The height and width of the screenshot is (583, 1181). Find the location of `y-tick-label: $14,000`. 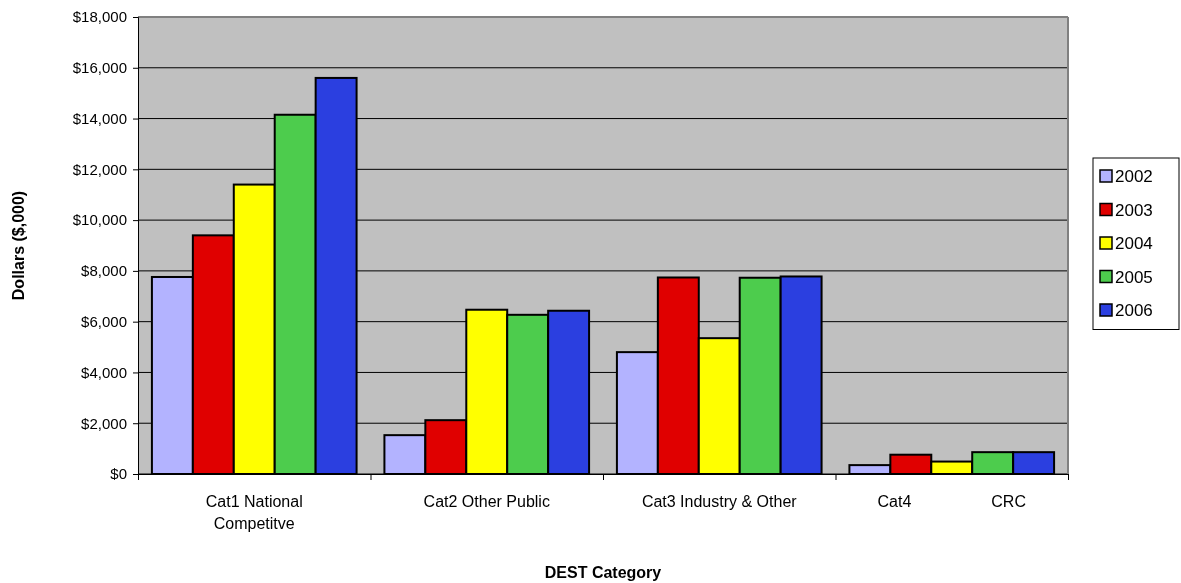

y-tick-label: $14,000 is located at coordinates (99, 118).